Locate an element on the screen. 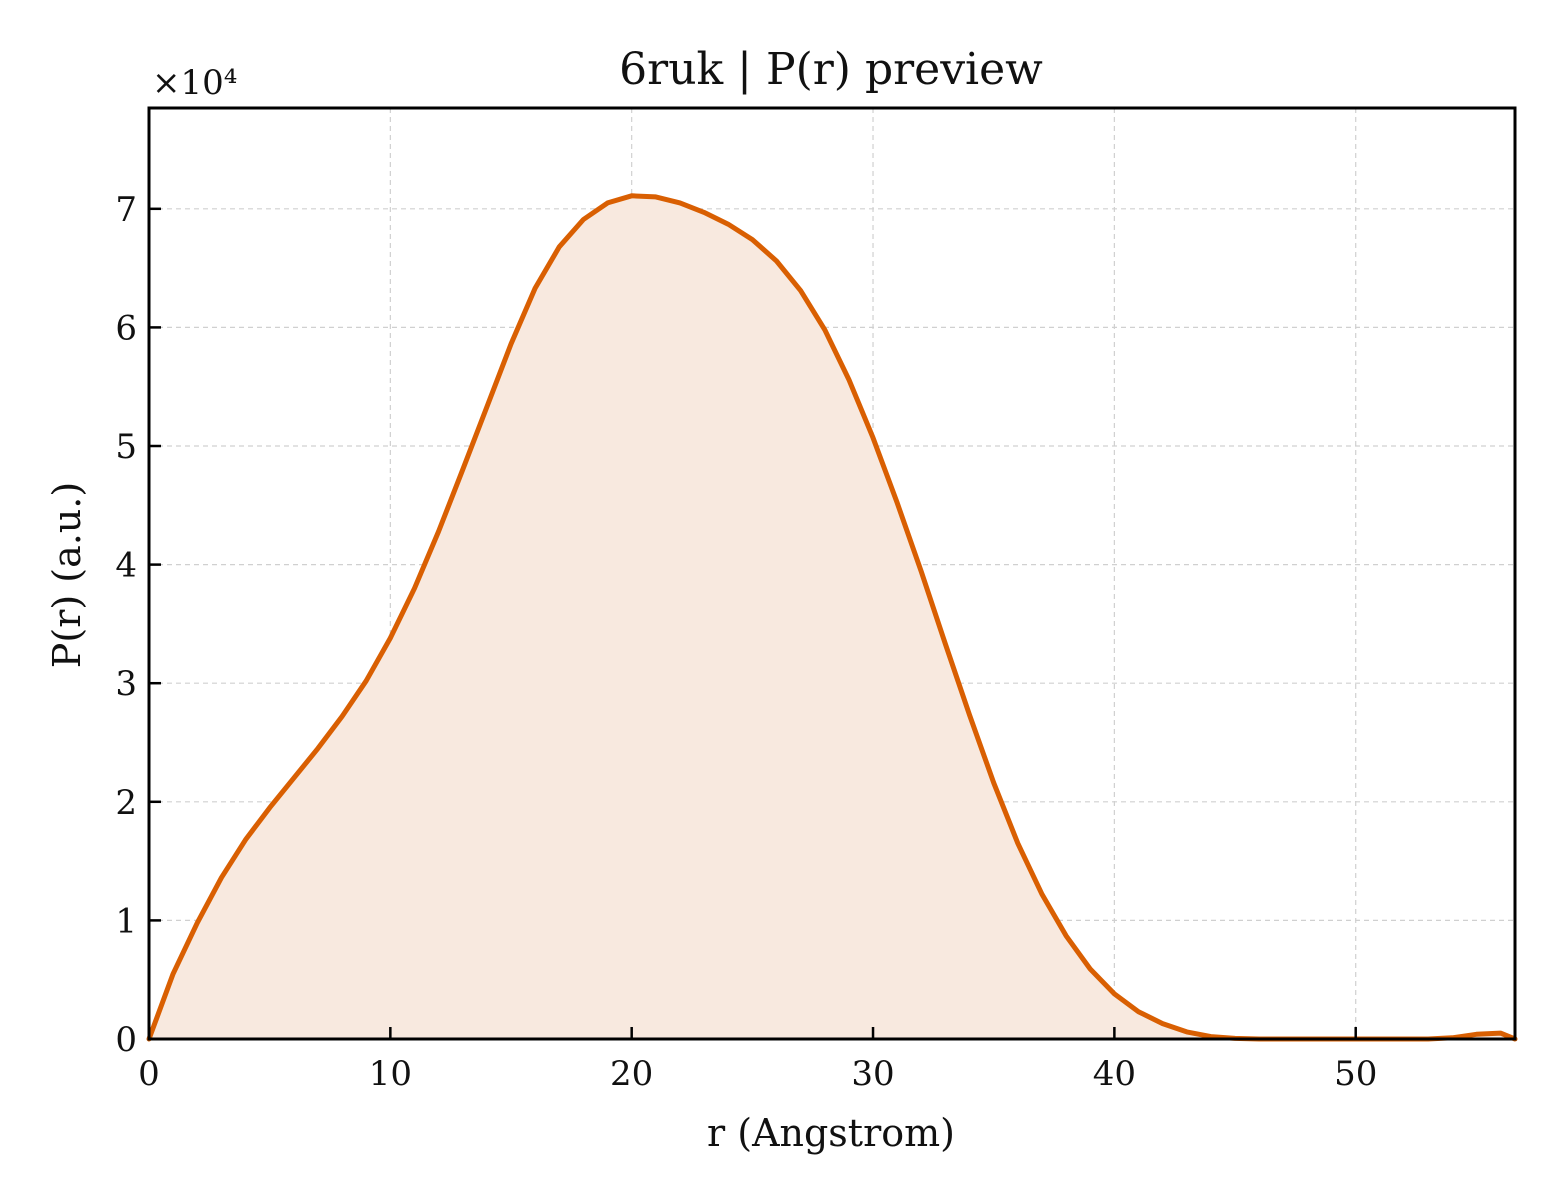 Image resolution: width=1560 pixels, height=1200 pixels. y-tick-label: 6 is located at coordinates (126, 328).